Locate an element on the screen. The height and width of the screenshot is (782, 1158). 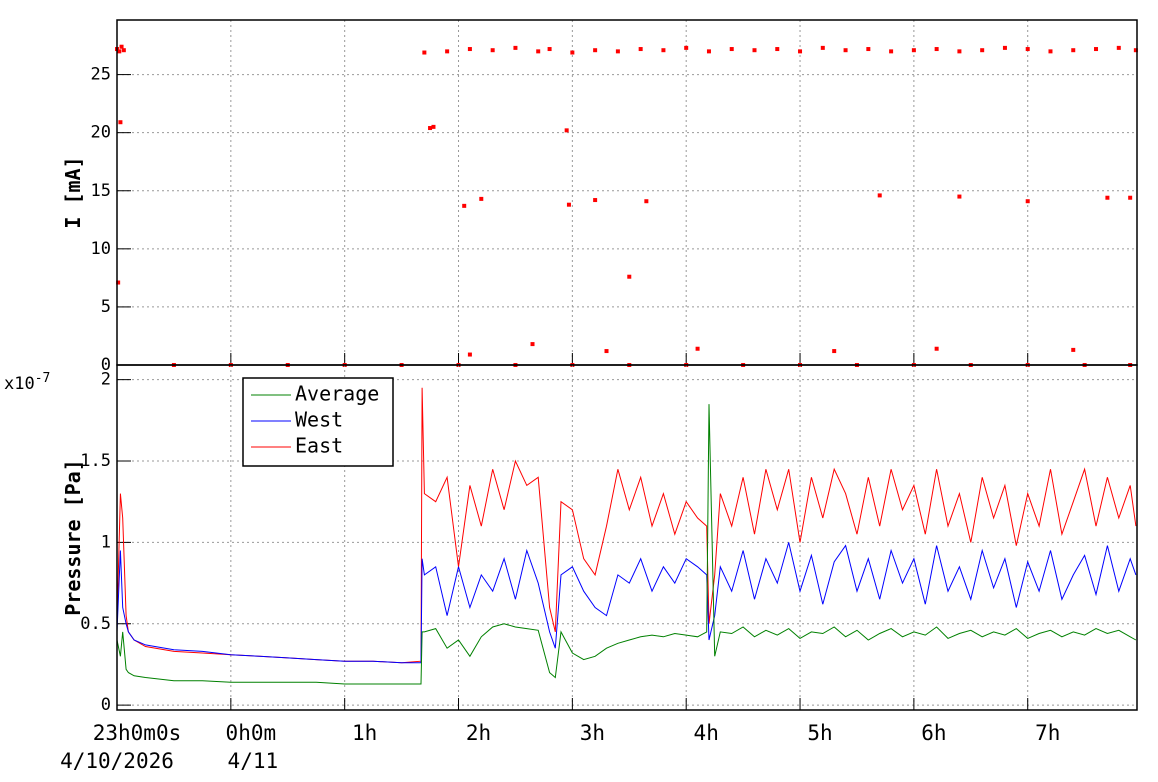
y-axis-label: Pressure [Pa] is located at coordinates (73, 537).